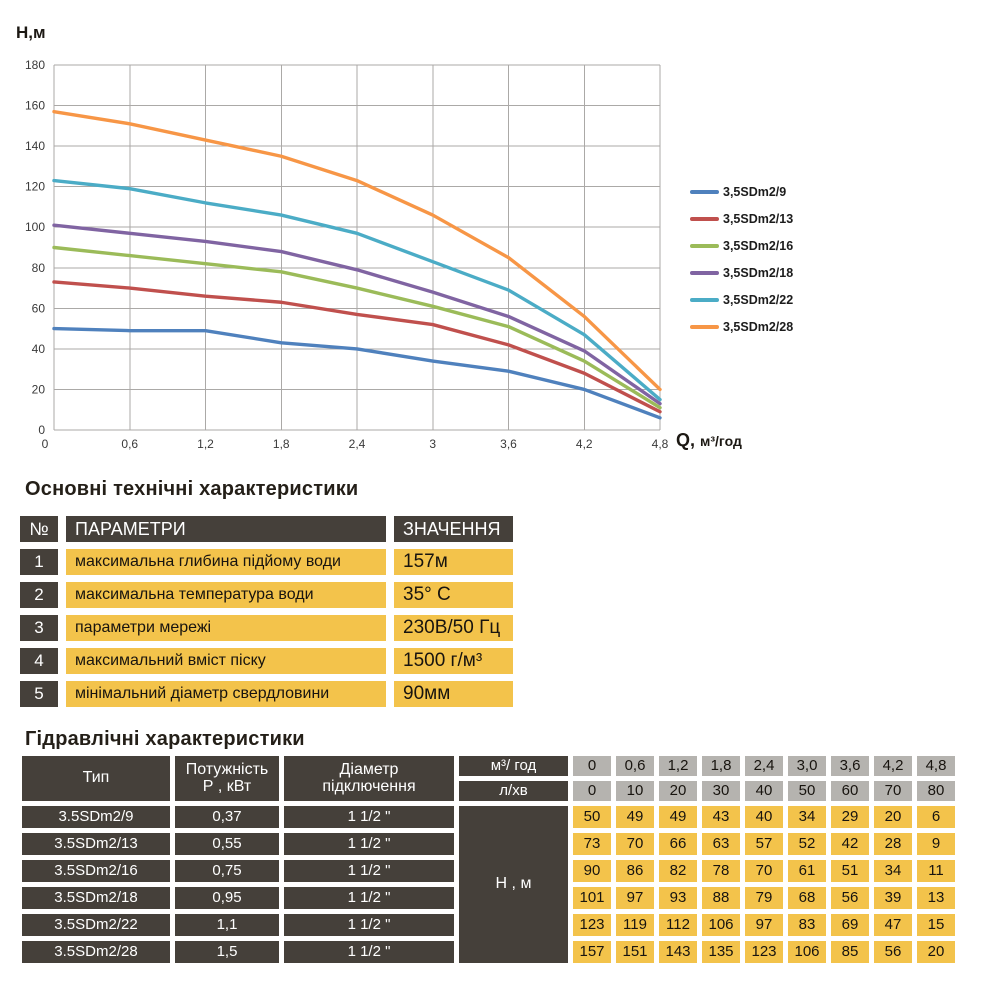 This screenshot has width=1000, height=1000. I want to click on tech-row-value: 1500 г/м³, so click(453, 661).